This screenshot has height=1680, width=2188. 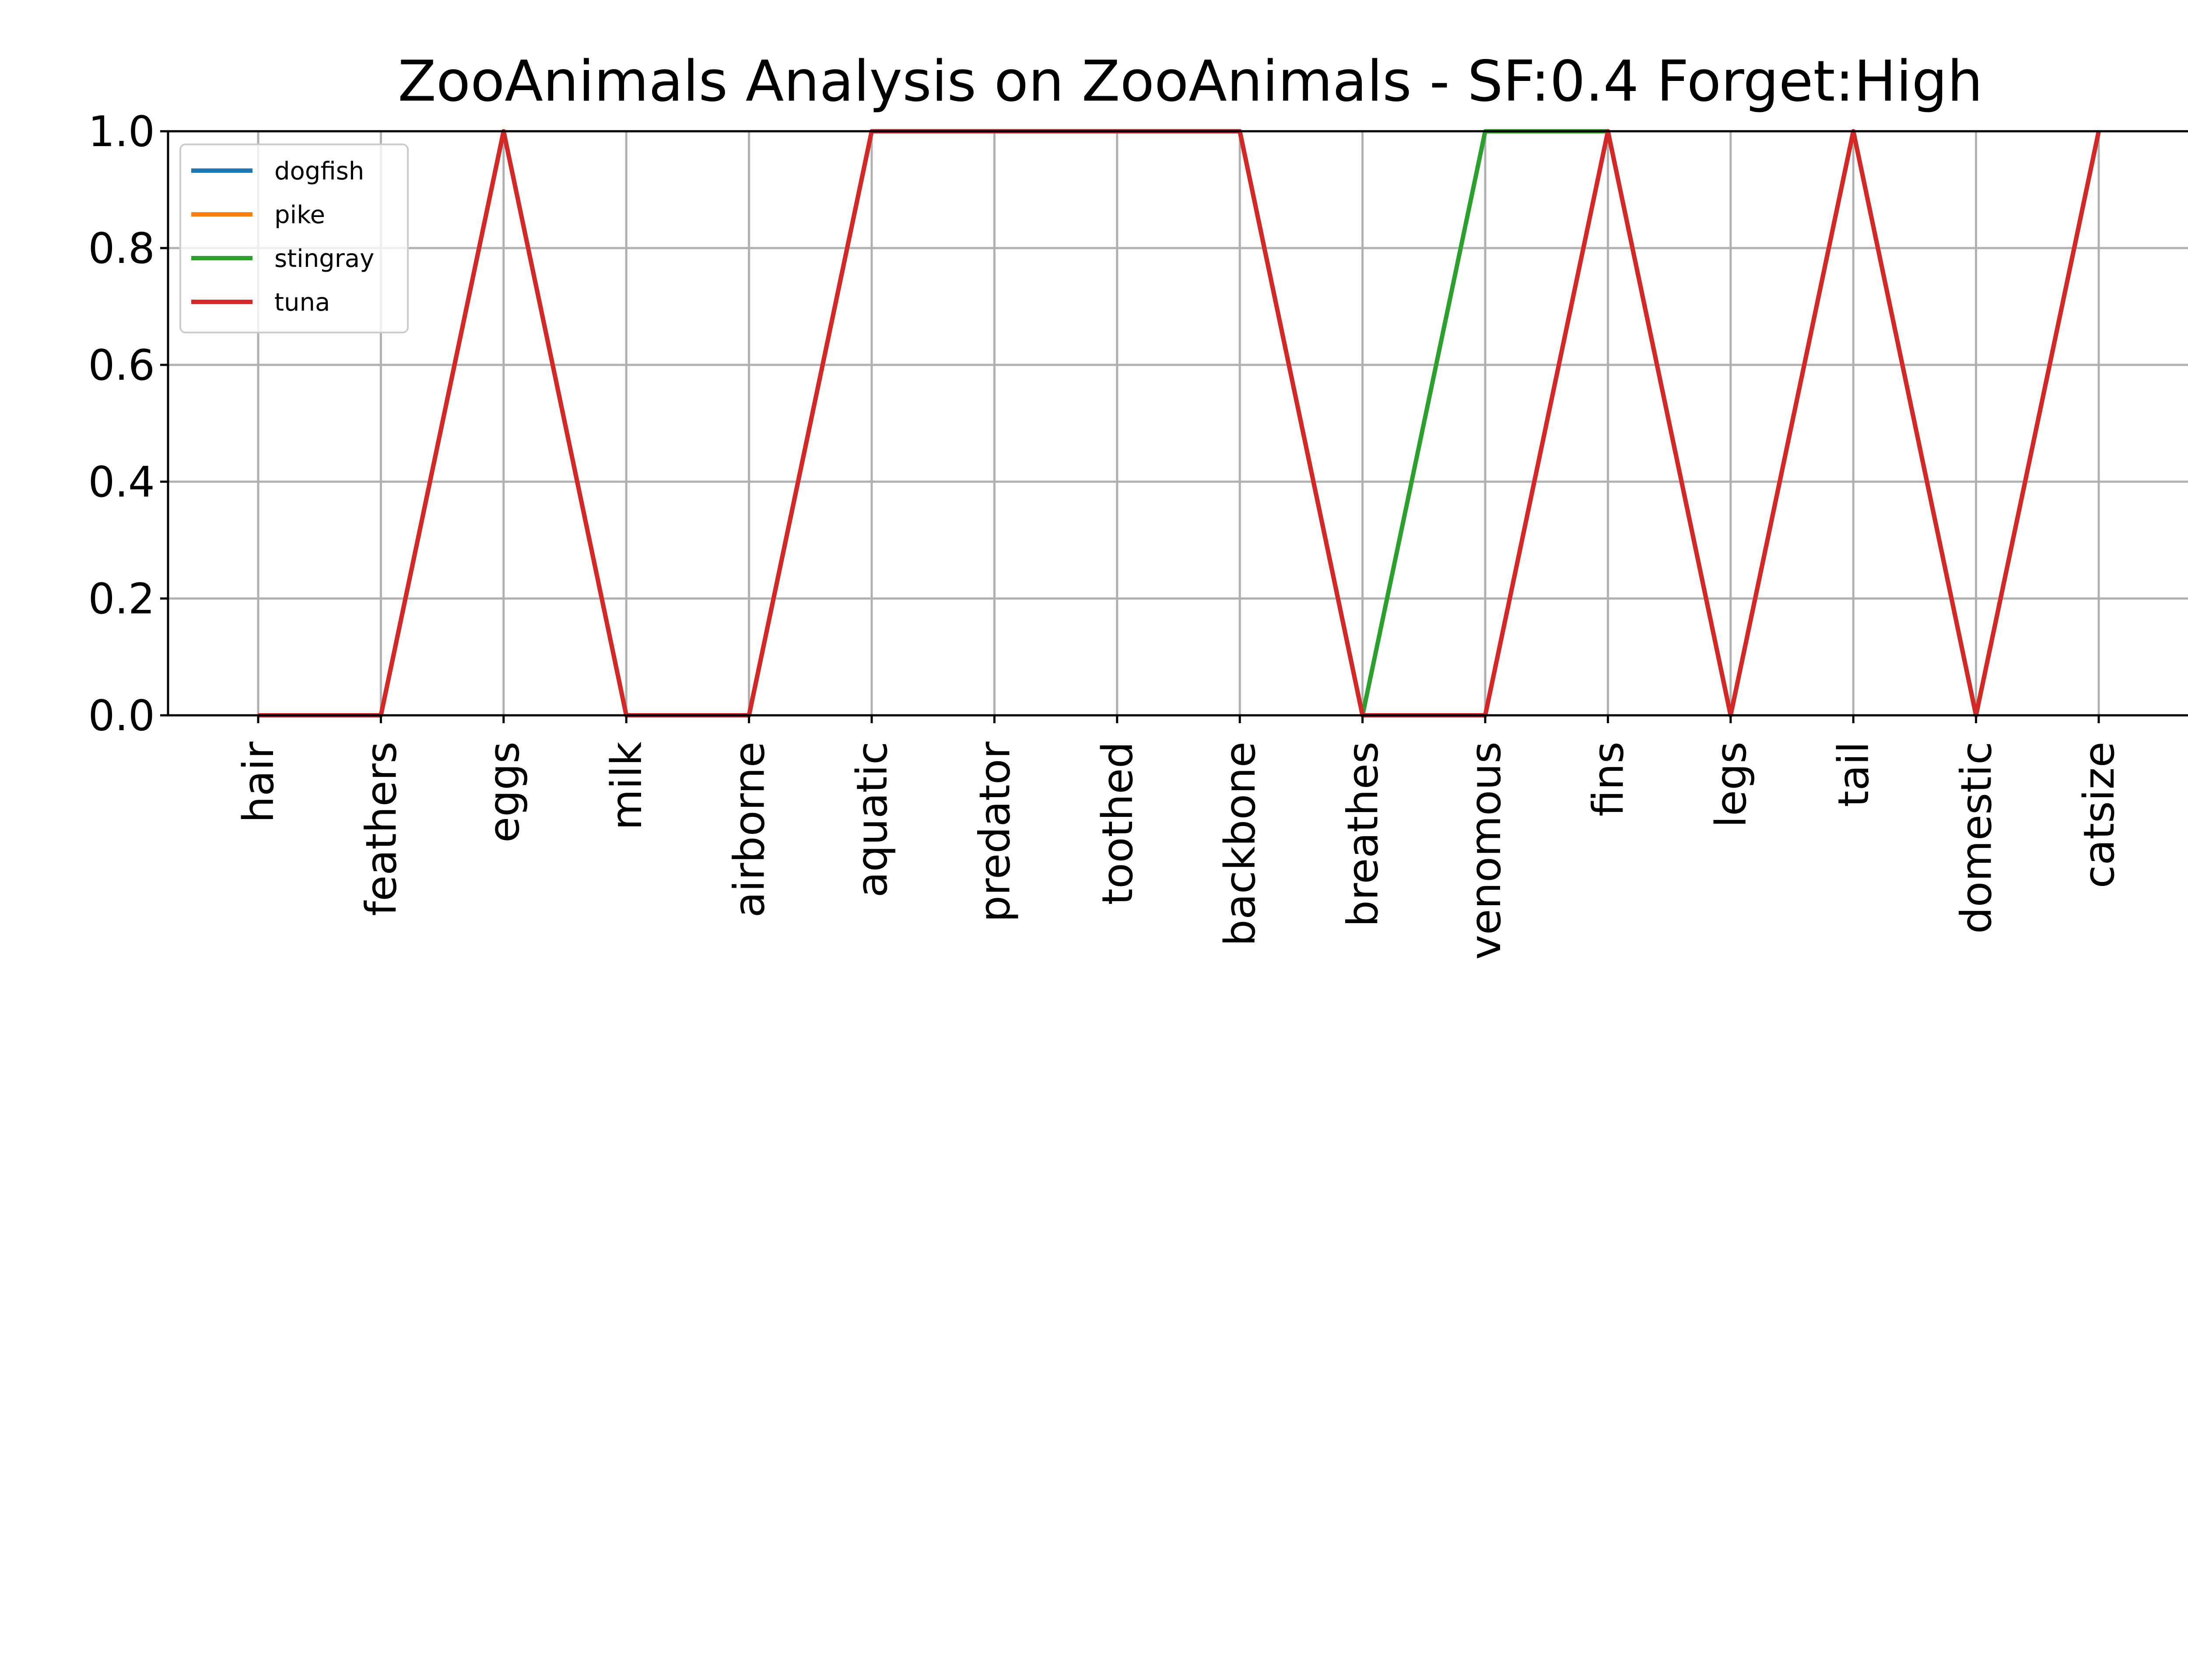 I want to click on legend-label-pike: pike, so click(x=300, y=215).